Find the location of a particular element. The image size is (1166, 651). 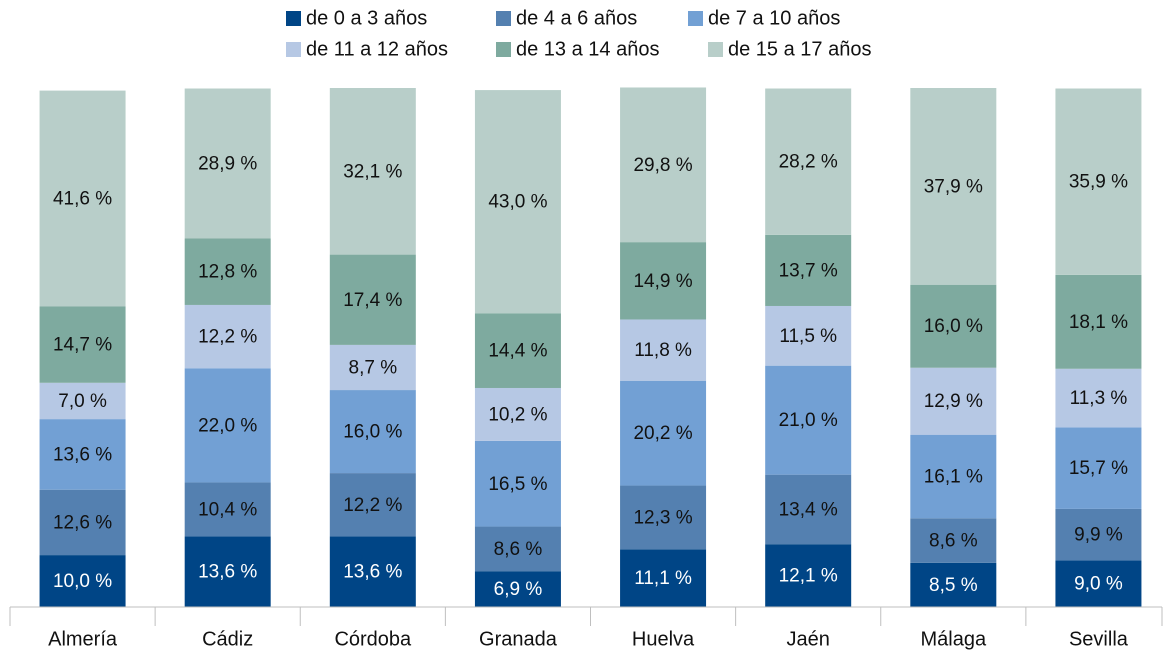

data-label: 12,1 % is located at coordinates (808, 576).